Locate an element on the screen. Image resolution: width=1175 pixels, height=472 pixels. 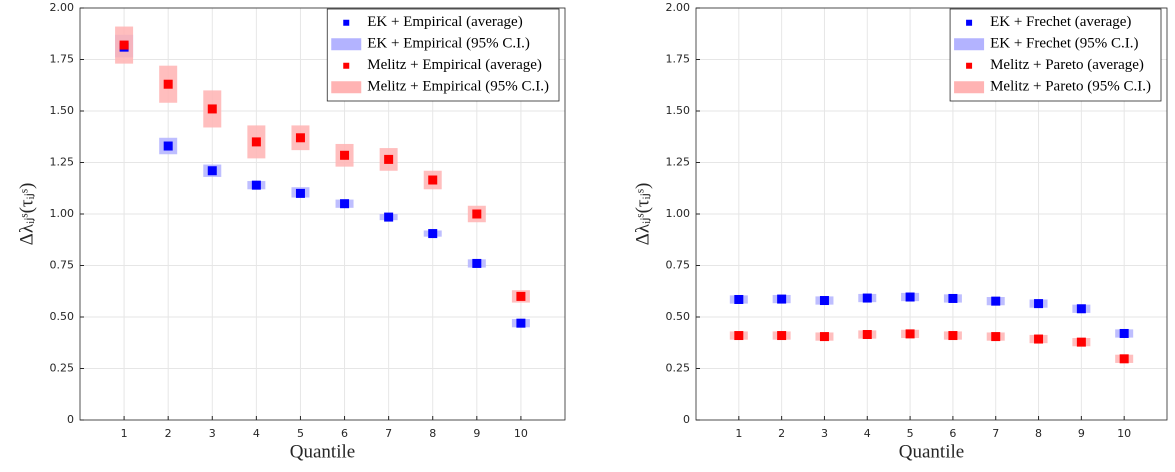
y-tick-label: 0.50 is located at coordinates (62, 316).